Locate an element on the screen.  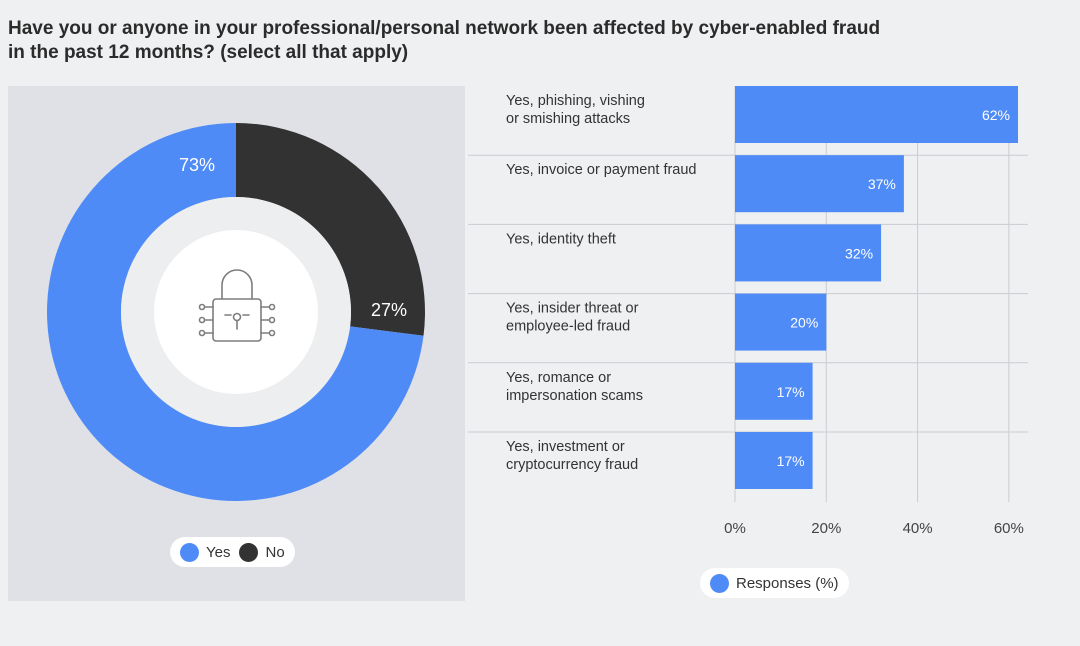
category-label-3-1: employee-led fraud is located at coordinates (568, 327).